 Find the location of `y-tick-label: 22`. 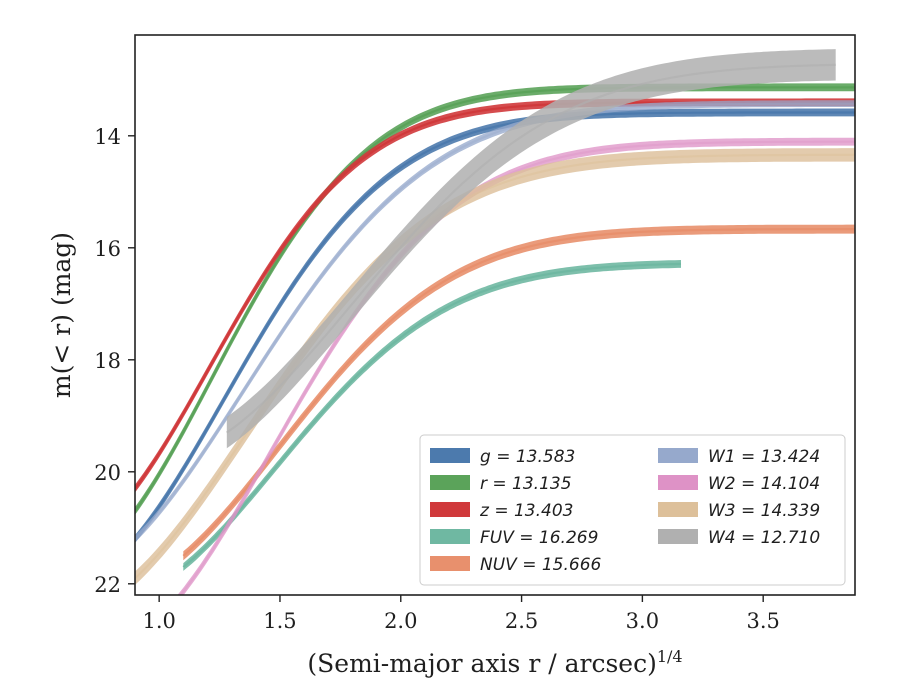

y-tick-label: 22 is located at coordinates (107, 585).